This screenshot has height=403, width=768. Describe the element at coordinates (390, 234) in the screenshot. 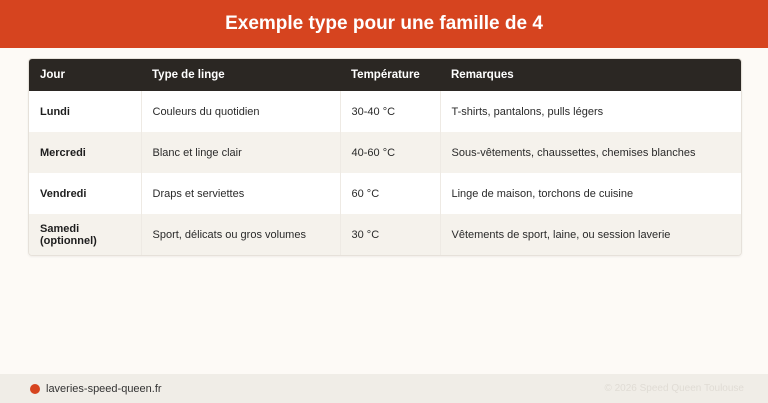

I see `cell-temperature: 30 °C` at that location.